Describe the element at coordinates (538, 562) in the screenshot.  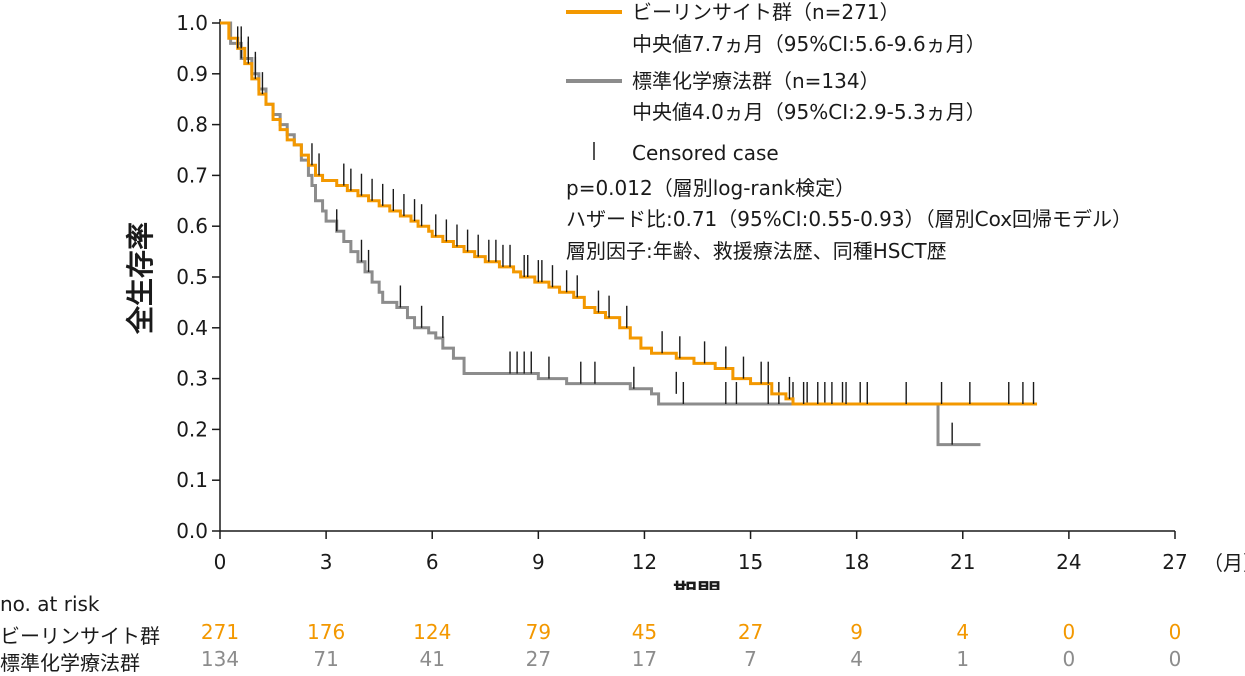
I see `x-tick-label: 9` at that location.